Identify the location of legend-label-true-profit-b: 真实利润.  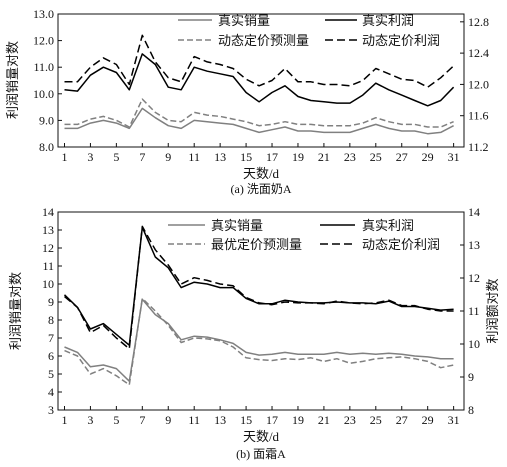
(388, 225).